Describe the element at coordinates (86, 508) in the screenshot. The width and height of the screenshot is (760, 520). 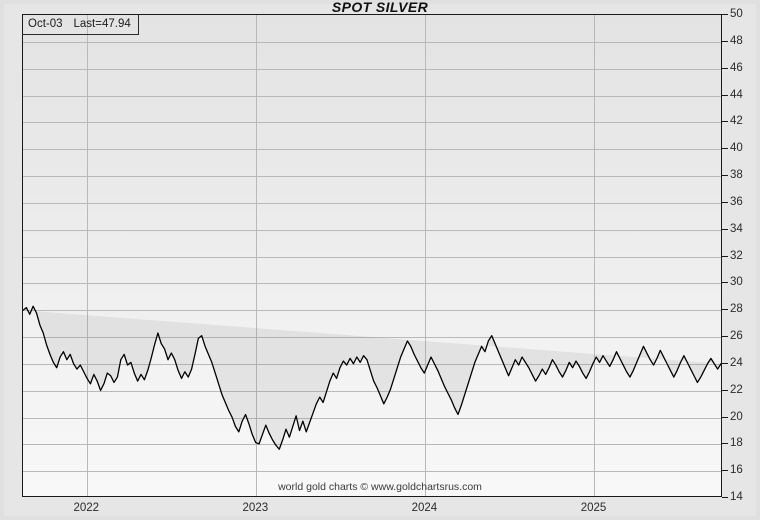
I see `x-axis-tick-label: 2022` at that location.